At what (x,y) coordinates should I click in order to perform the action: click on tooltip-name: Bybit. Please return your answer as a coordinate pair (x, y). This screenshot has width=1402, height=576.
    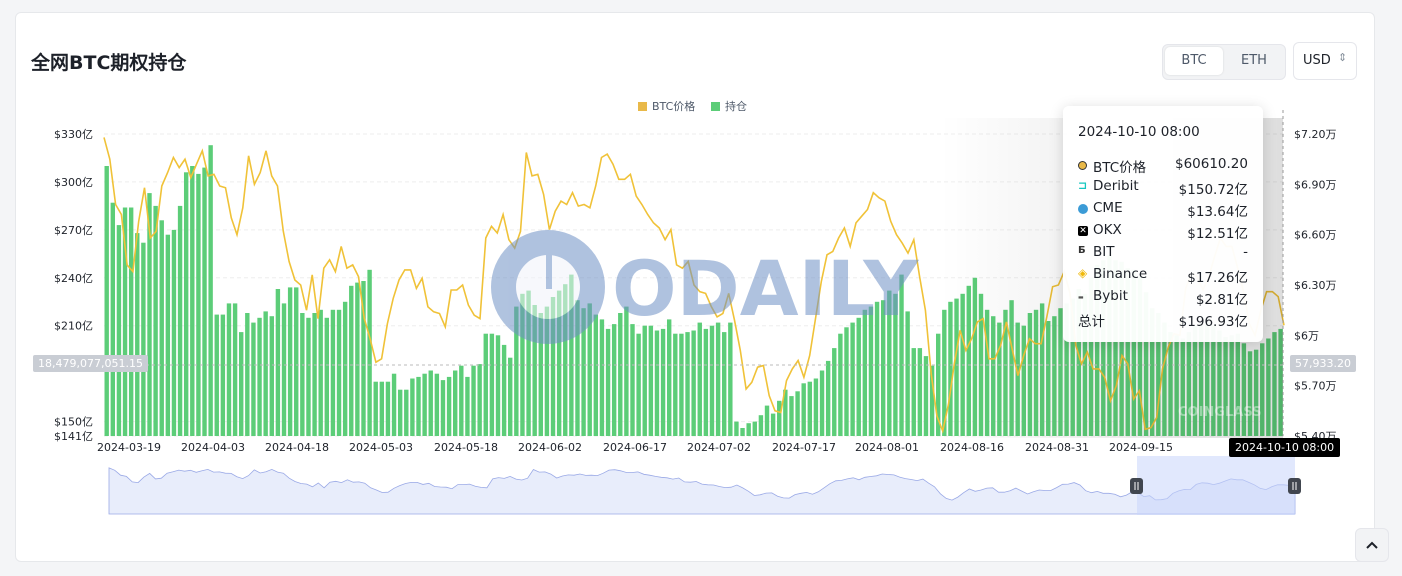
    Looking at the image, I should click on (1110, 296).